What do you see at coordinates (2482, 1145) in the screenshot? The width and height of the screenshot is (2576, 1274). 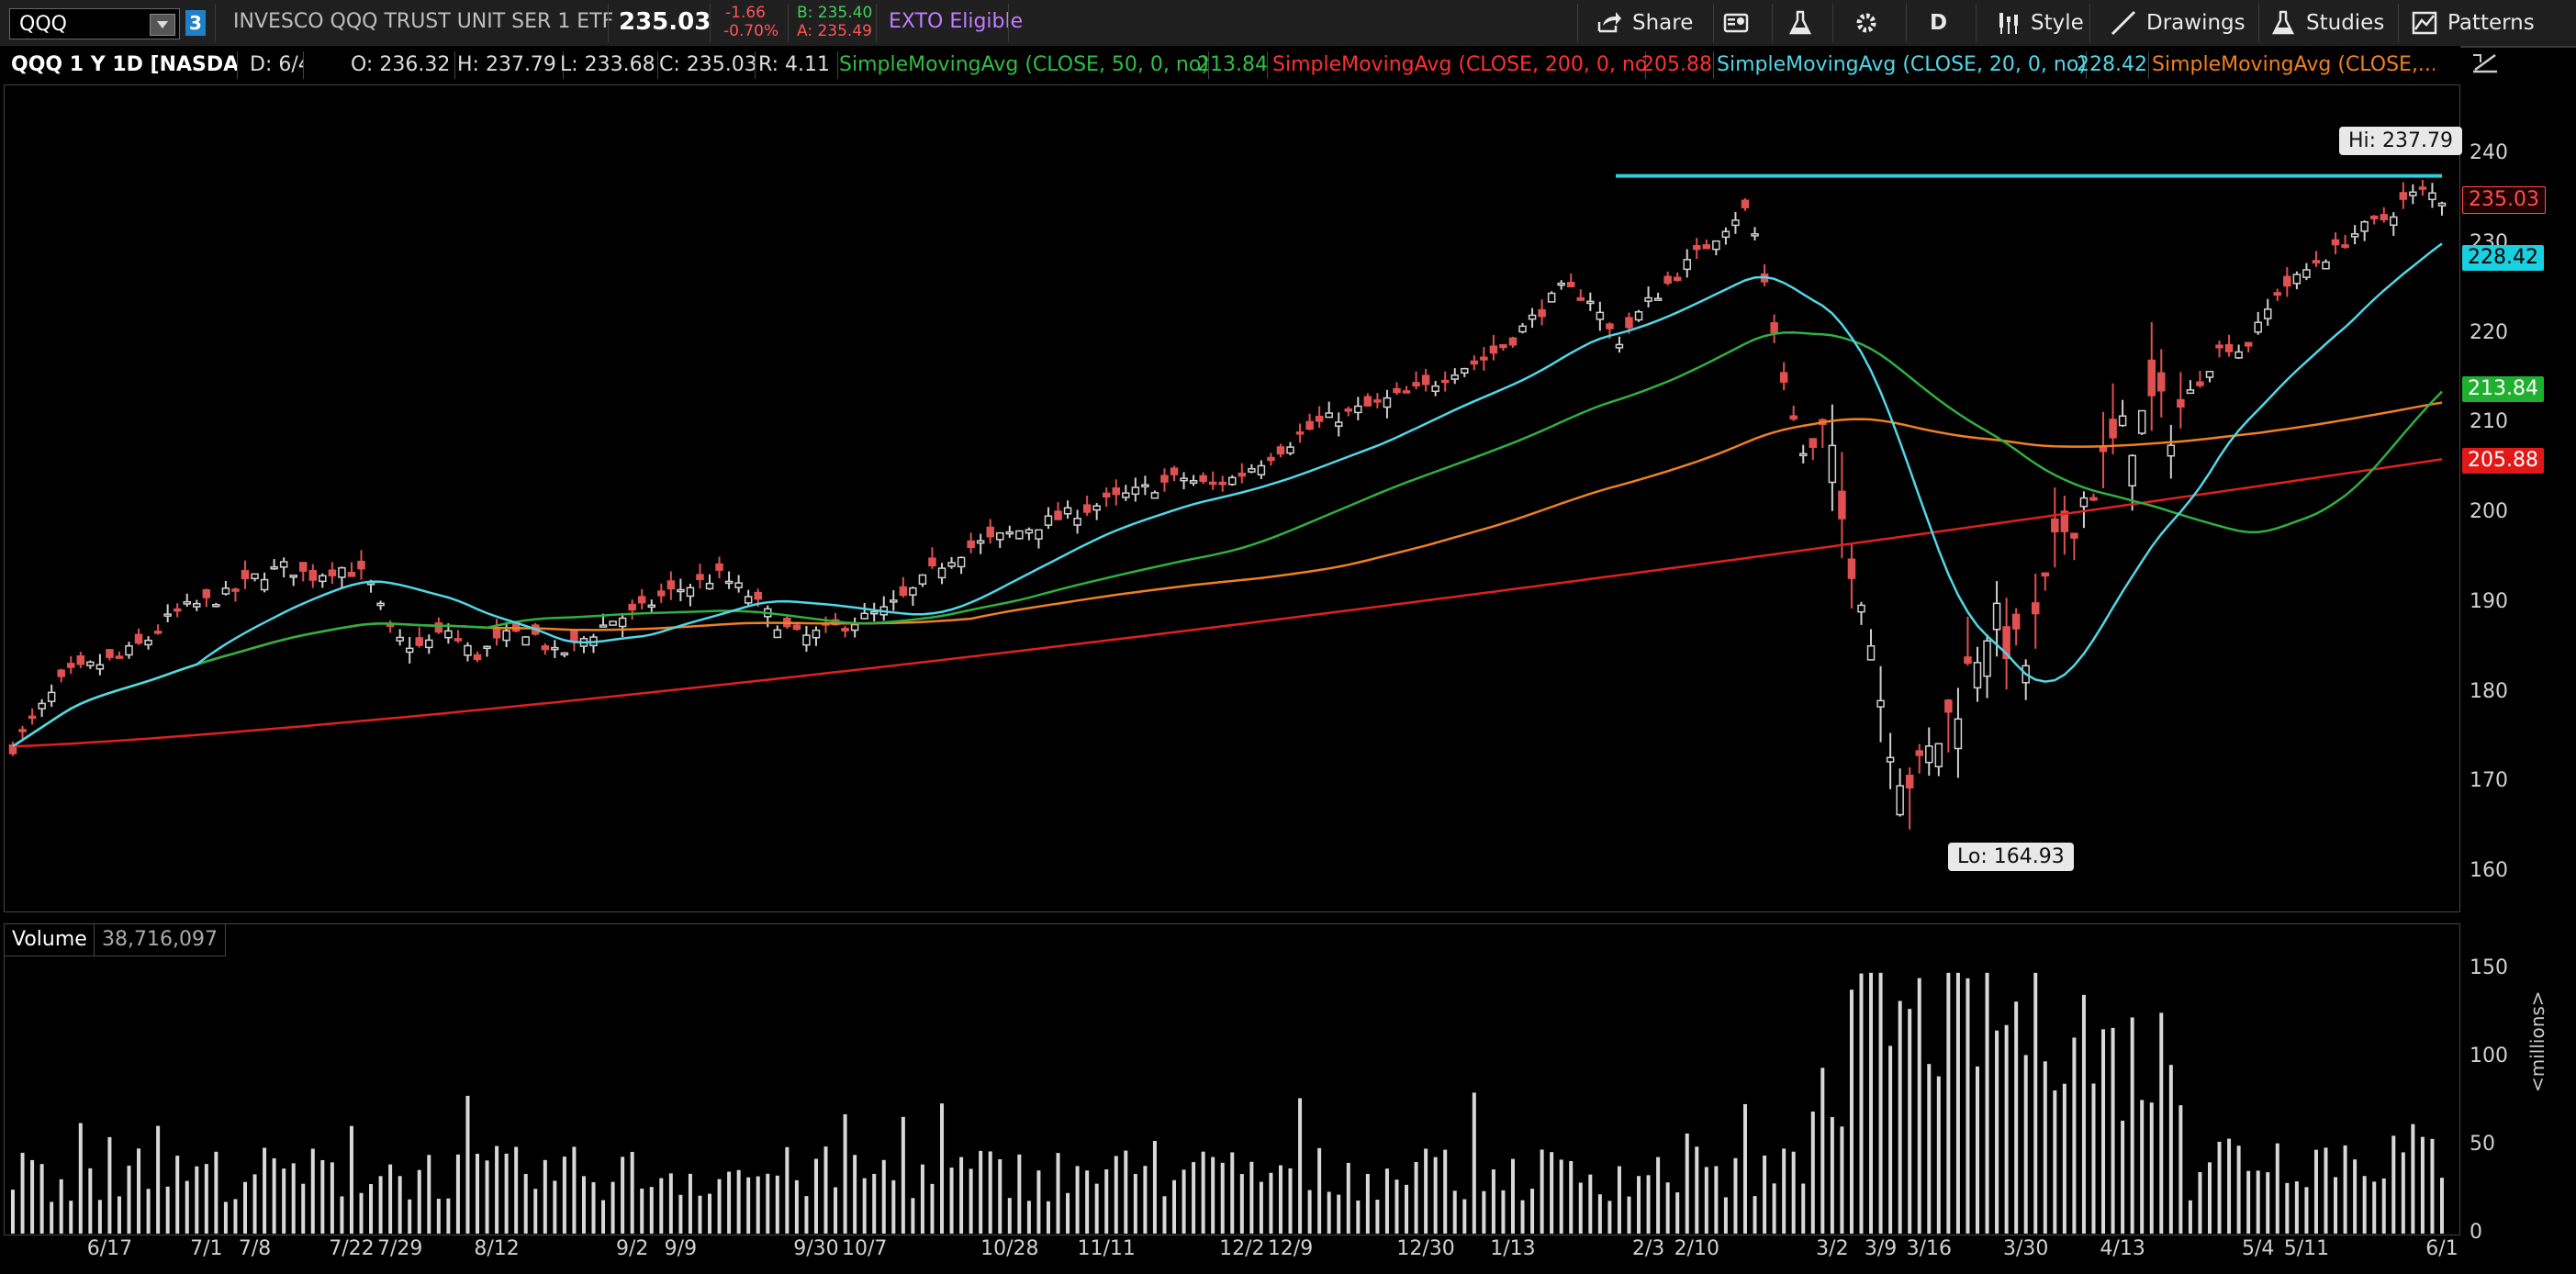 I see `volume-tick-label: 50` at bounding box center [2482, 1145].